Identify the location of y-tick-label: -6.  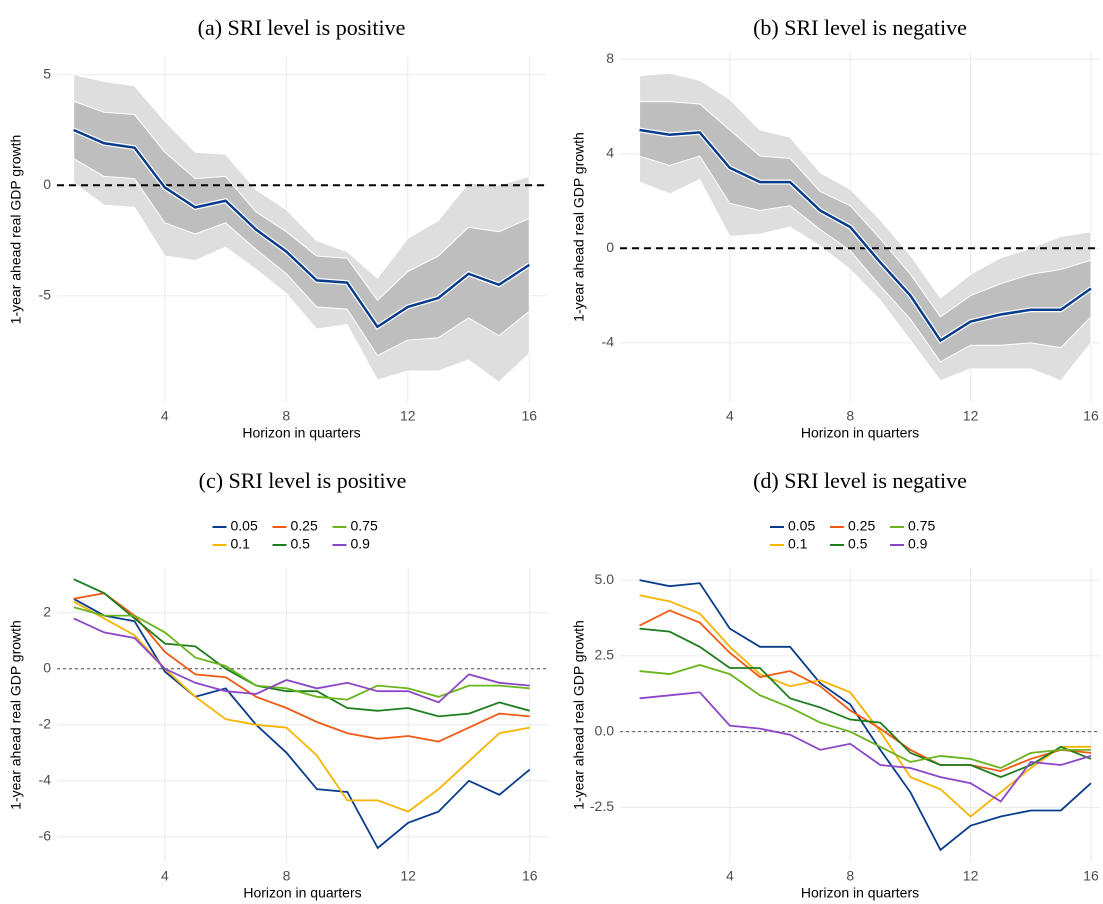
(45, 836).